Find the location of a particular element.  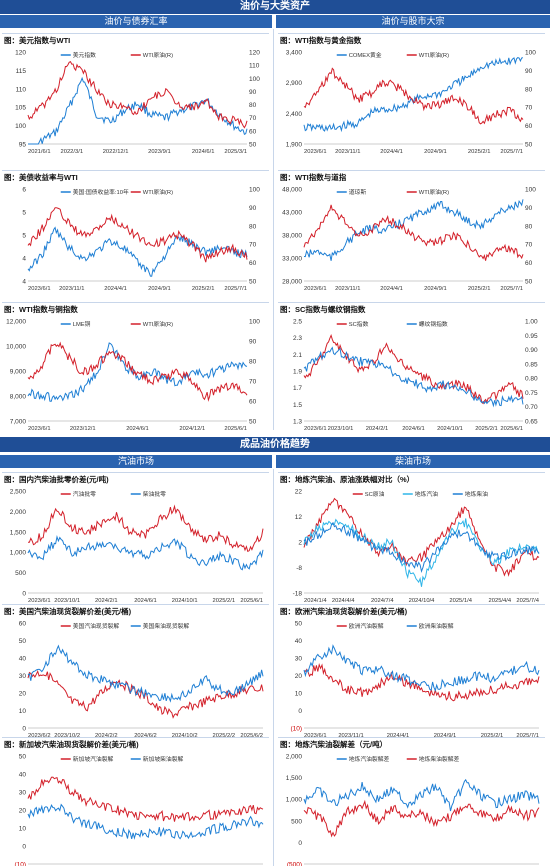

y-tick-label: 2,000 is located at coordinates (294, 757).